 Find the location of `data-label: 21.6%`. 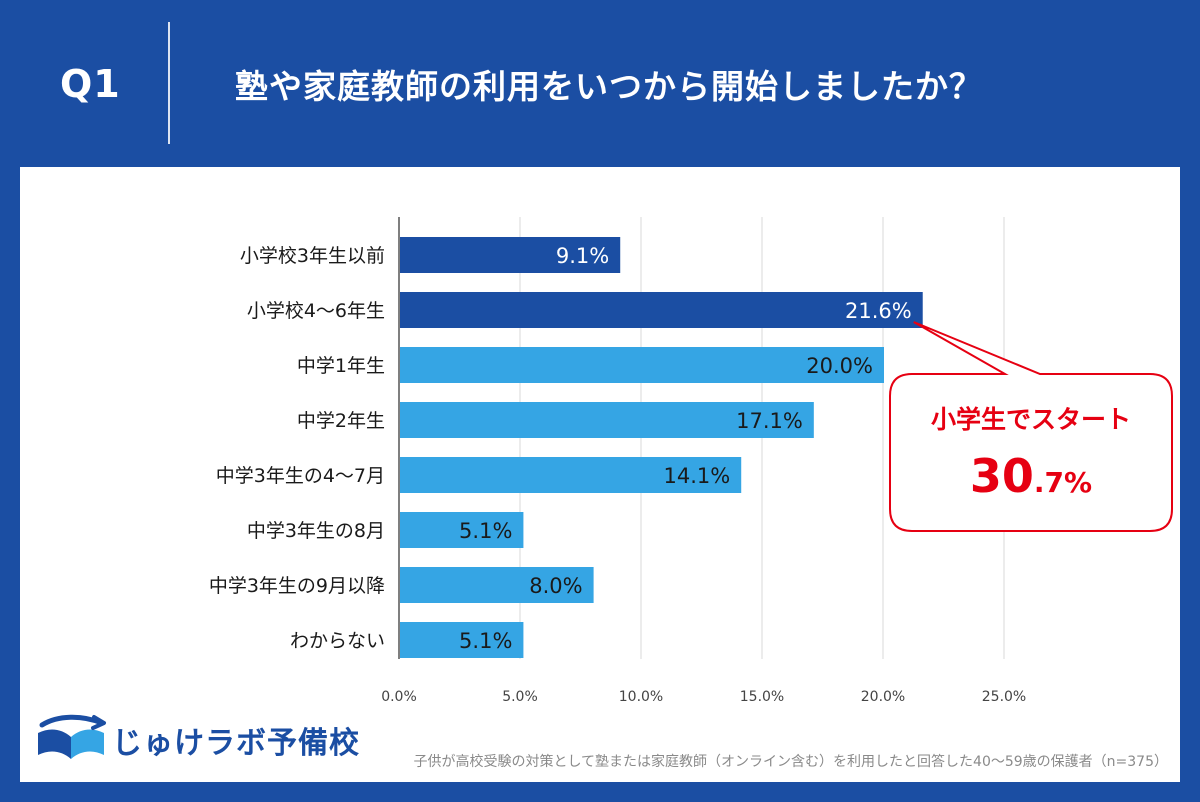

data-label: 21.6% is located at coordinates (878, 311).